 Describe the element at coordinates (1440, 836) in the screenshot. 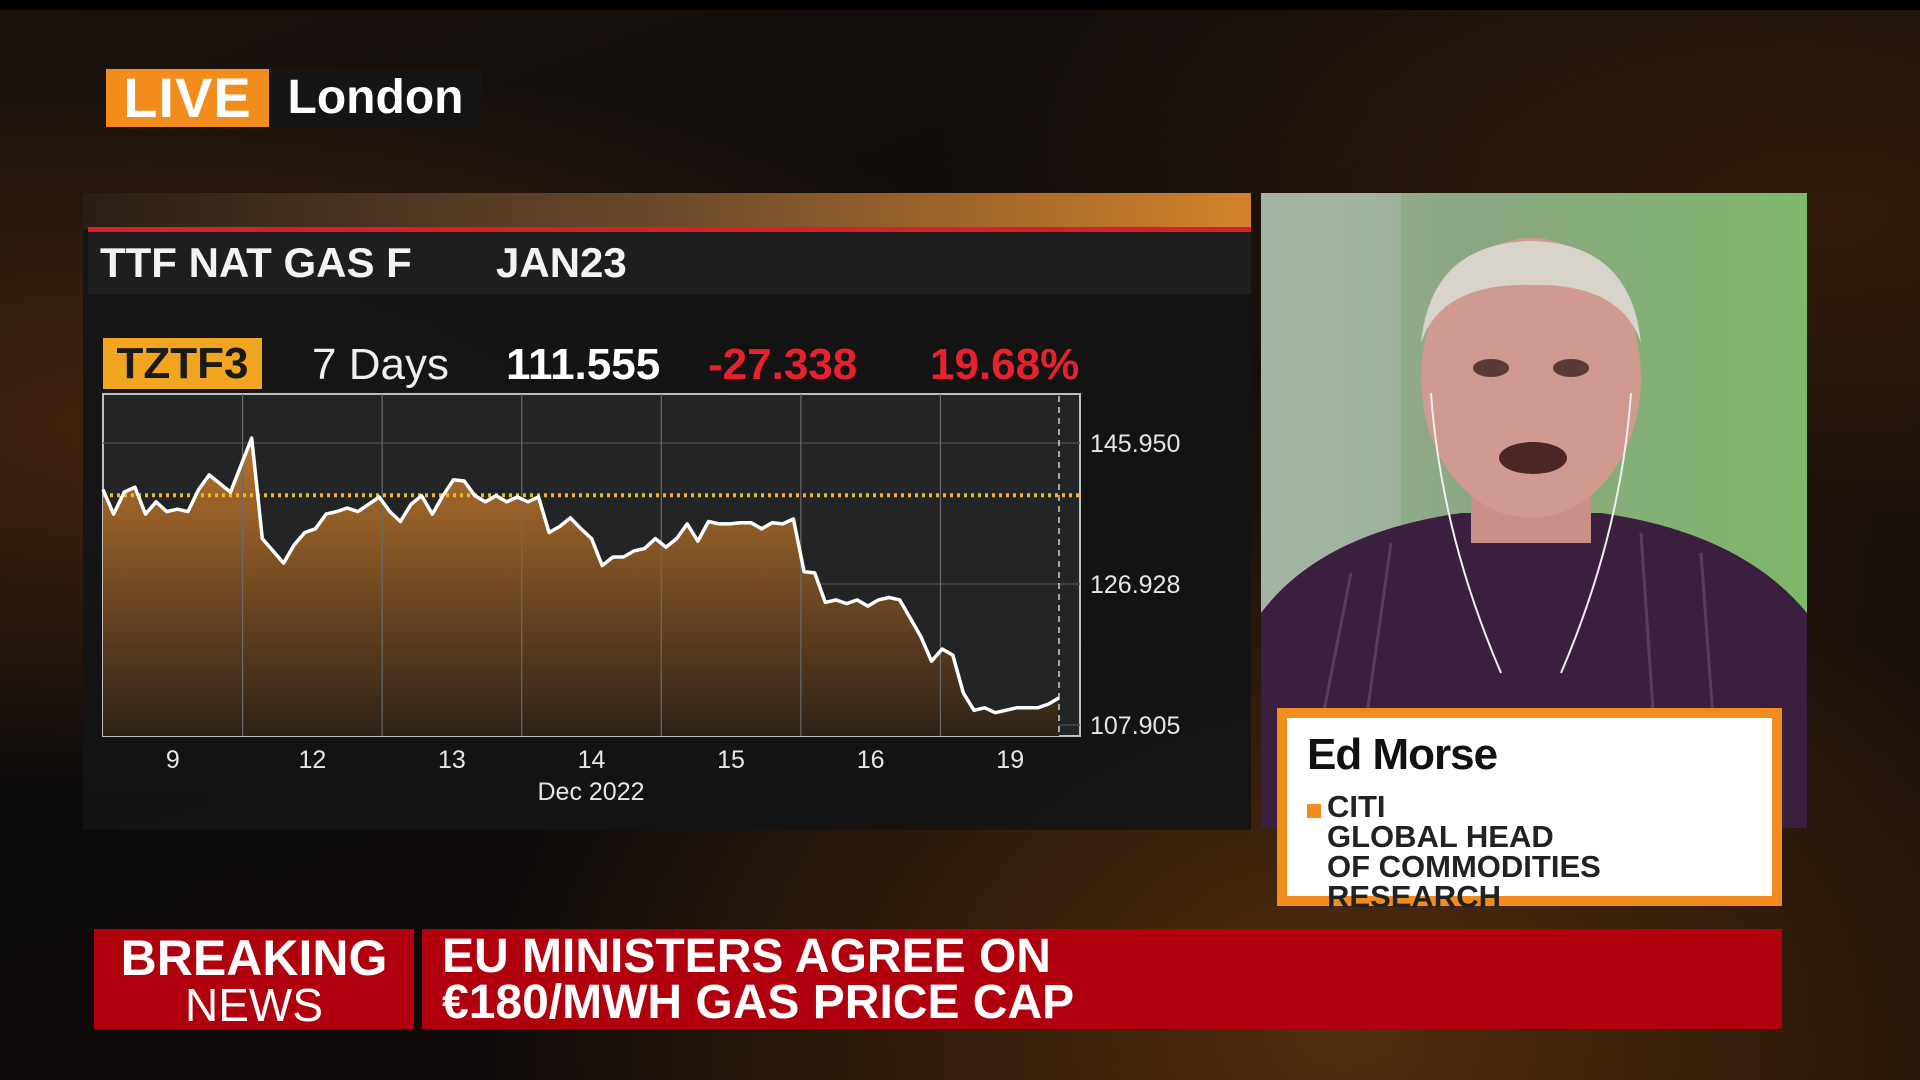

I see `guest-title-line1: GLOBAL HEAD` at that location.